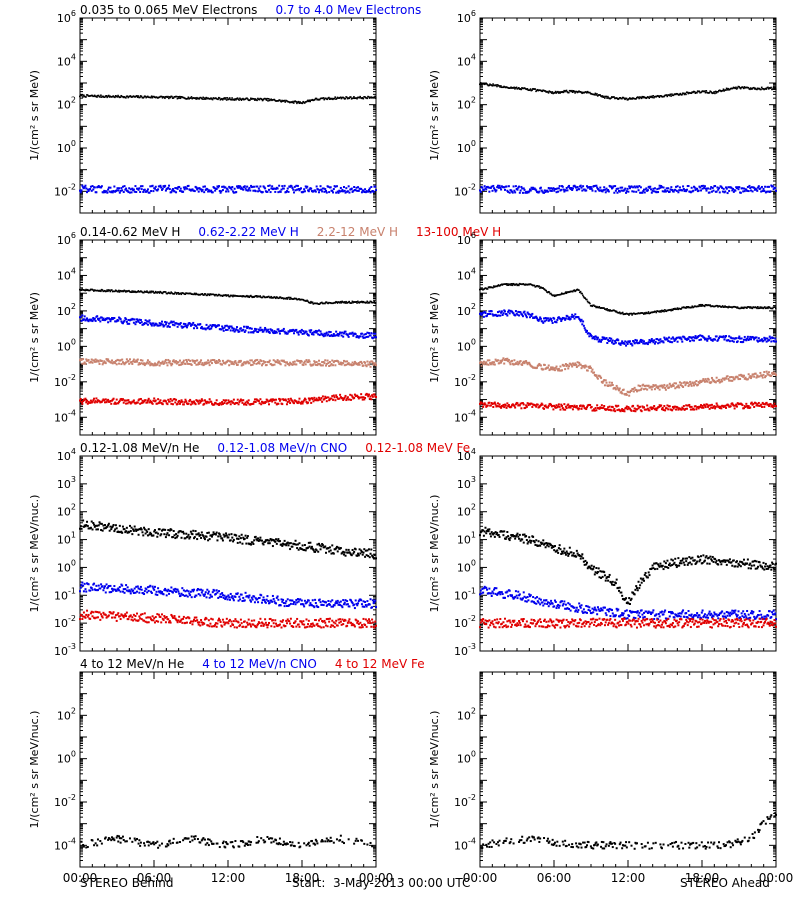  Describe the element at coordinates (628, 327) in the screenshot. I see `series-blue` at that location.